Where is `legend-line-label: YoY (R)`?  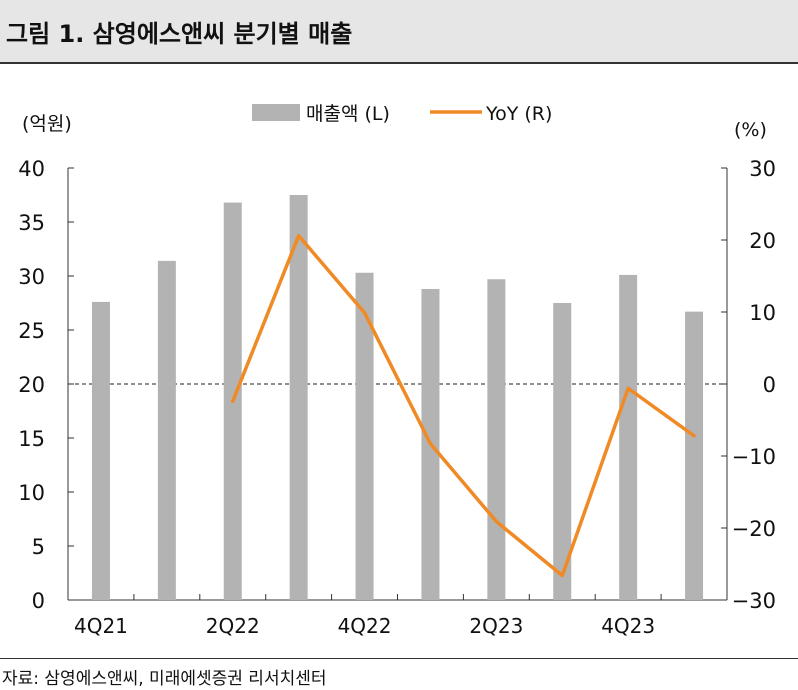 legend-line-label: YoY (R) is located at coordinates (518, 114).